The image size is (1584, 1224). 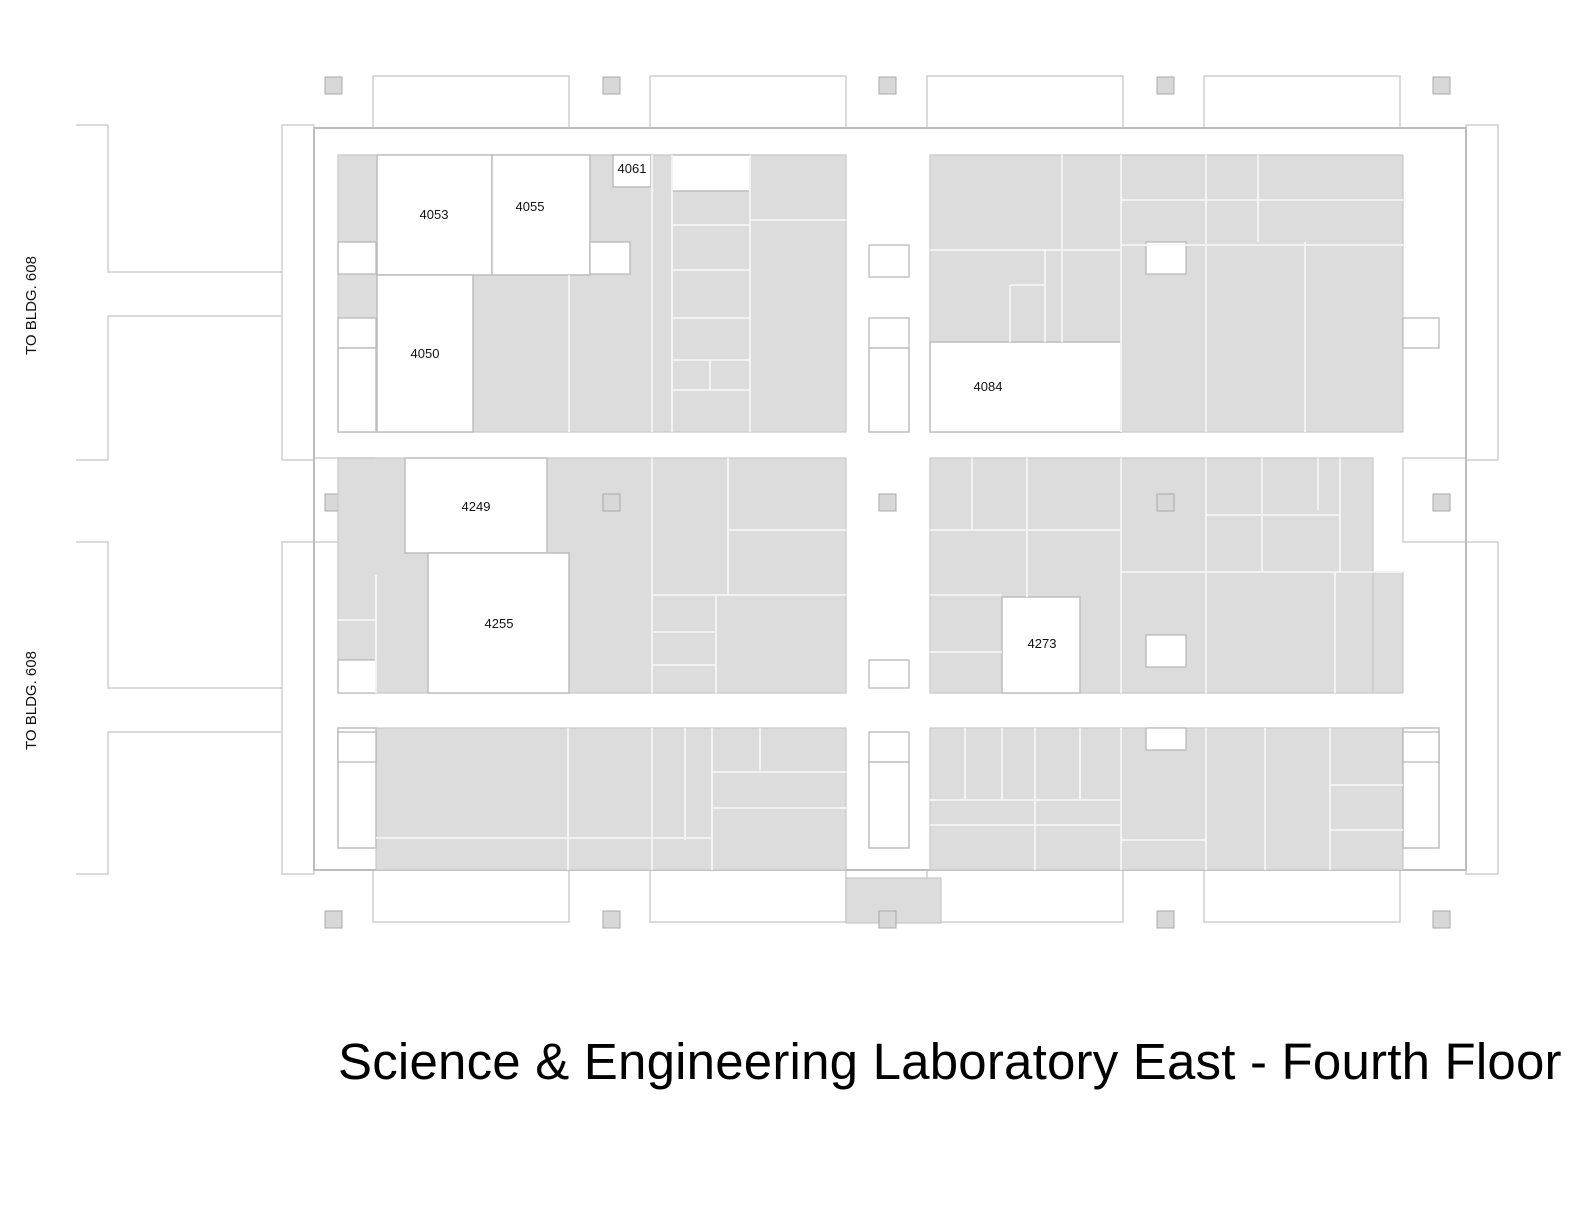 I want to click on block-north-west, so click(x=592, y=293).